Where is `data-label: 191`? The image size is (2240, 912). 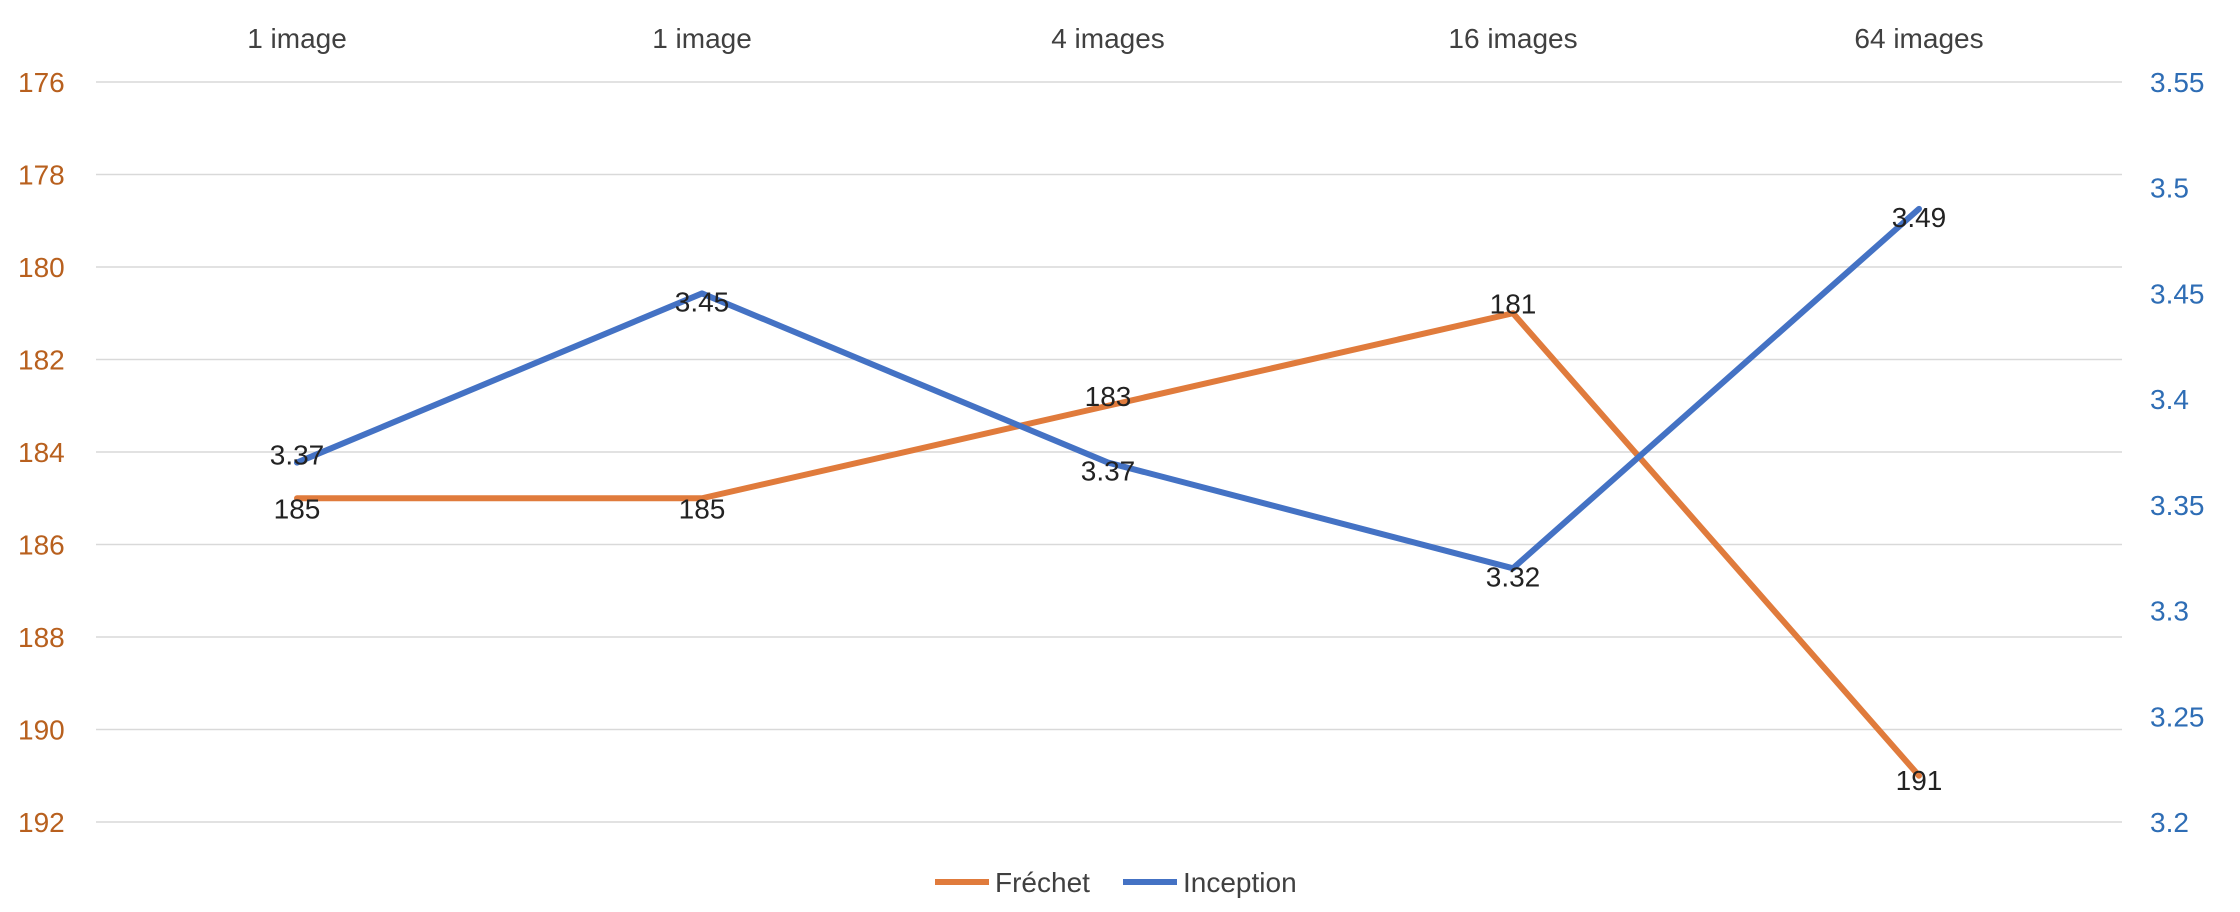
data-label: 191 is located at coordinates (1919, 780).